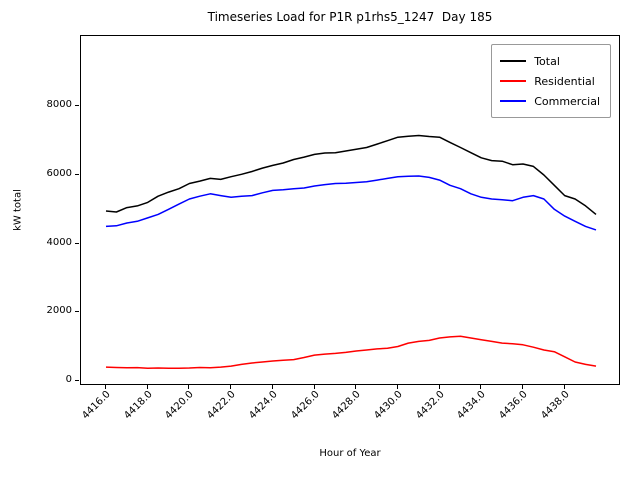 The width and height of the screenshot is (640, 480). What do you see at coordinates (180, 405) in the screenshot?
I see `x-tick-label: 4420.0` at bounding box center [180, 405].